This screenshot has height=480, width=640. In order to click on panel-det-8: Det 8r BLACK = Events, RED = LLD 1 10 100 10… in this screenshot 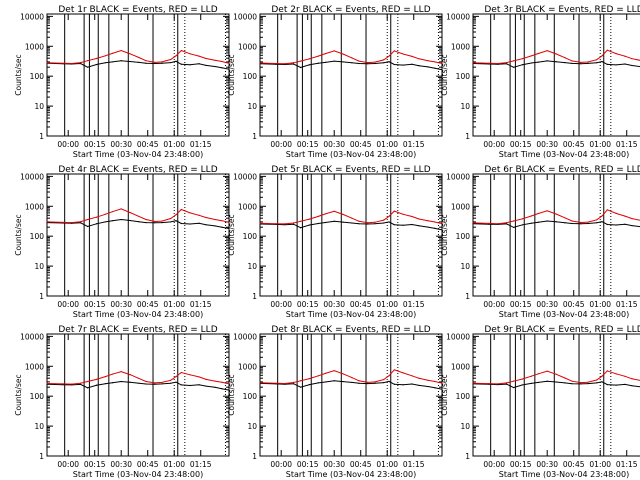, I will do `click(335, 402)`.